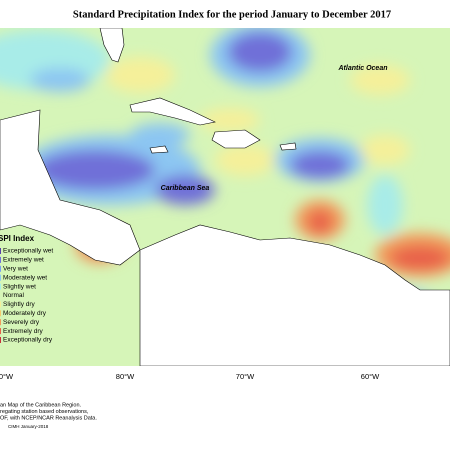 The width and height of the screenshot is (450, 450). What do you see at coordinates (125, 376) in the screenshot?
I see `longitude-label: 80°W` at bounding box center [125, 376].